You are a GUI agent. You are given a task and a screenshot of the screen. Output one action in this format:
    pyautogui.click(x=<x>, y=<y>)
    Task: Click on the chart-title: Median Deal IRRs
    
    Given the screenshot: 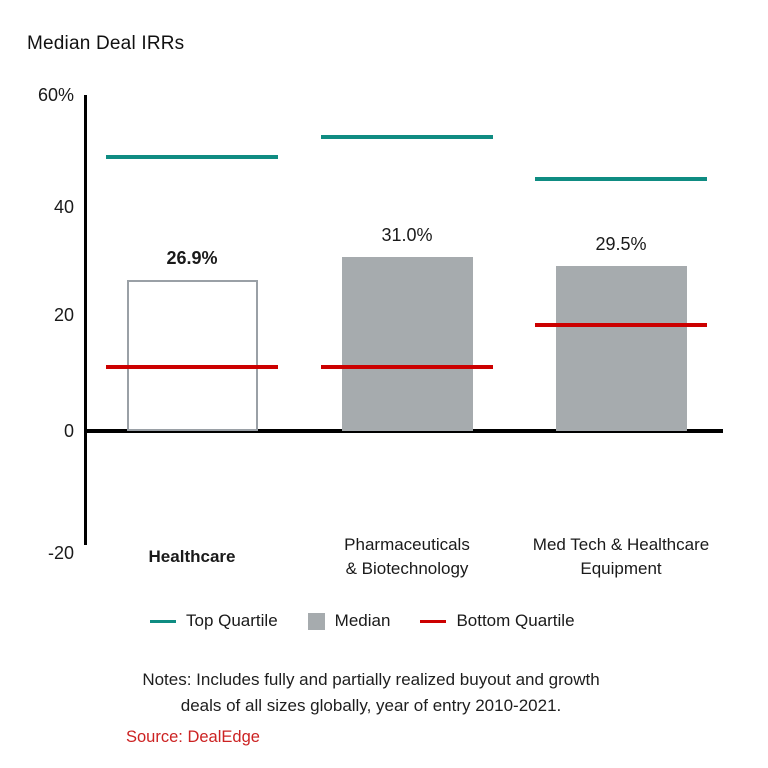 What is the action you would take?
    pyautogui.click(x=106, y=43)
    